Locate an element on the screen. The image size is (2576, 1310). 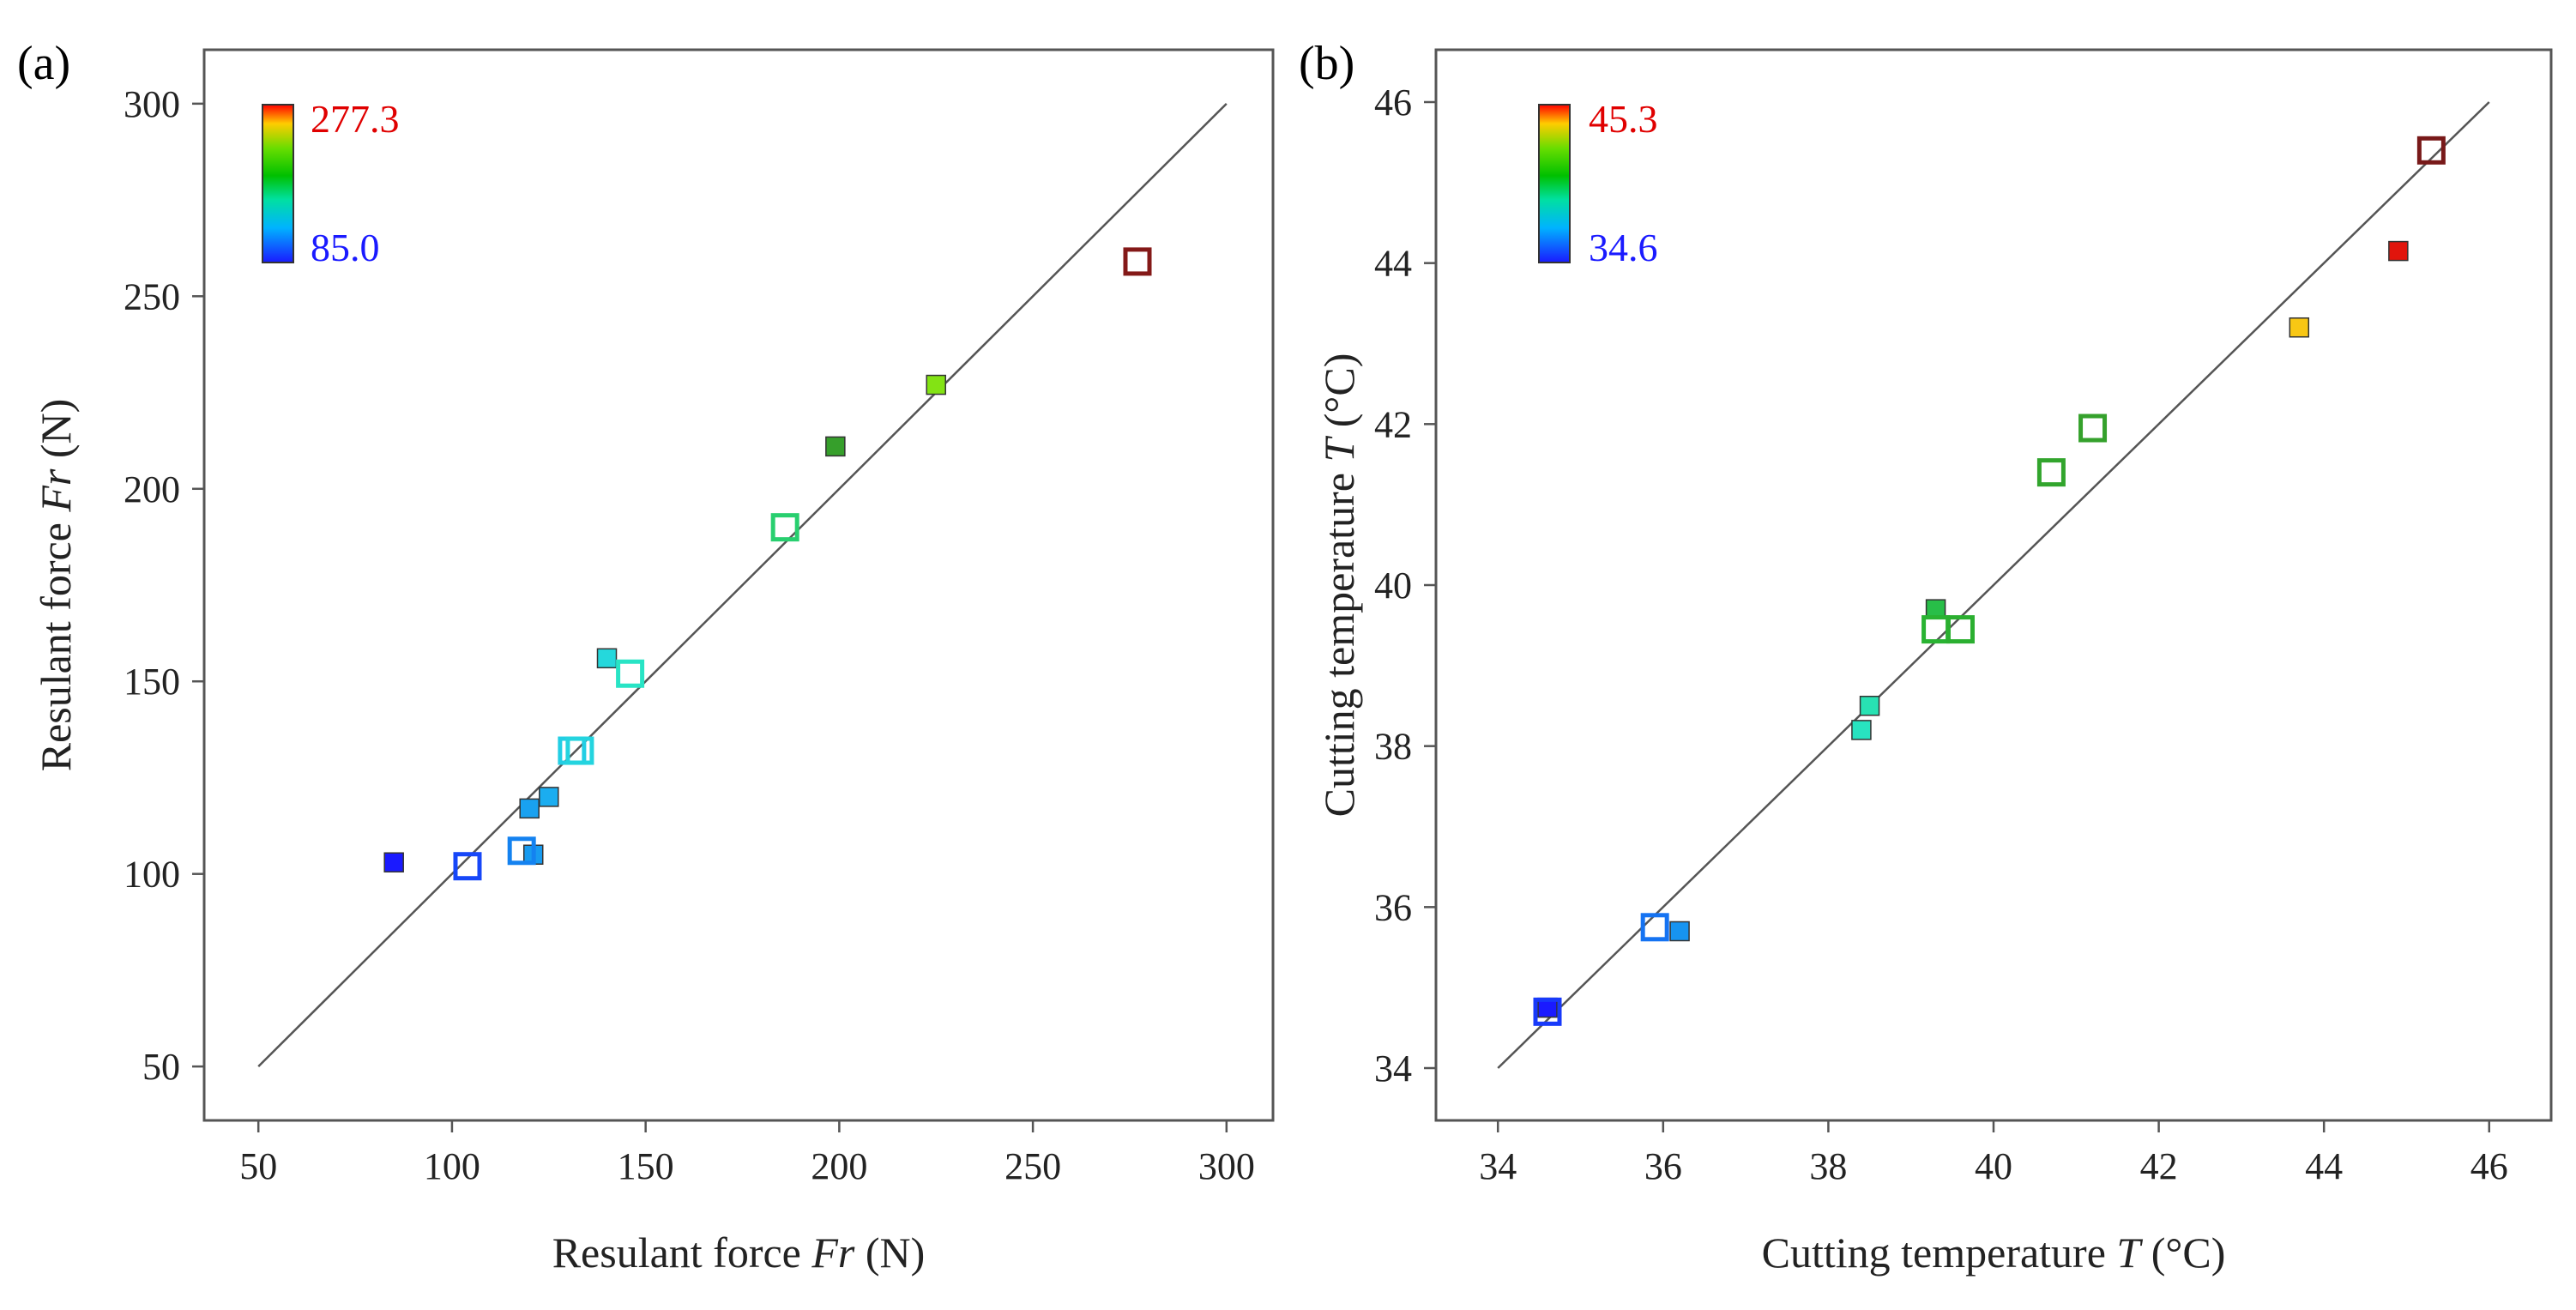
panel-a-x-tick-label: 100 is located at coordinates (452, 1166).